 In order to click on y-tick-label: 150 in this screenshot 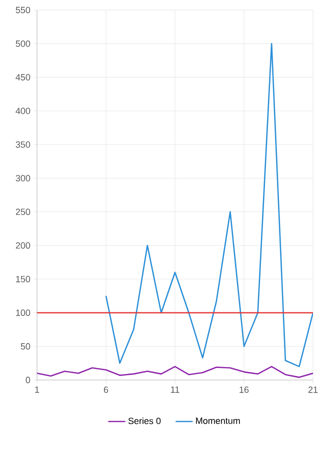, I will do `click(23, 279)`.